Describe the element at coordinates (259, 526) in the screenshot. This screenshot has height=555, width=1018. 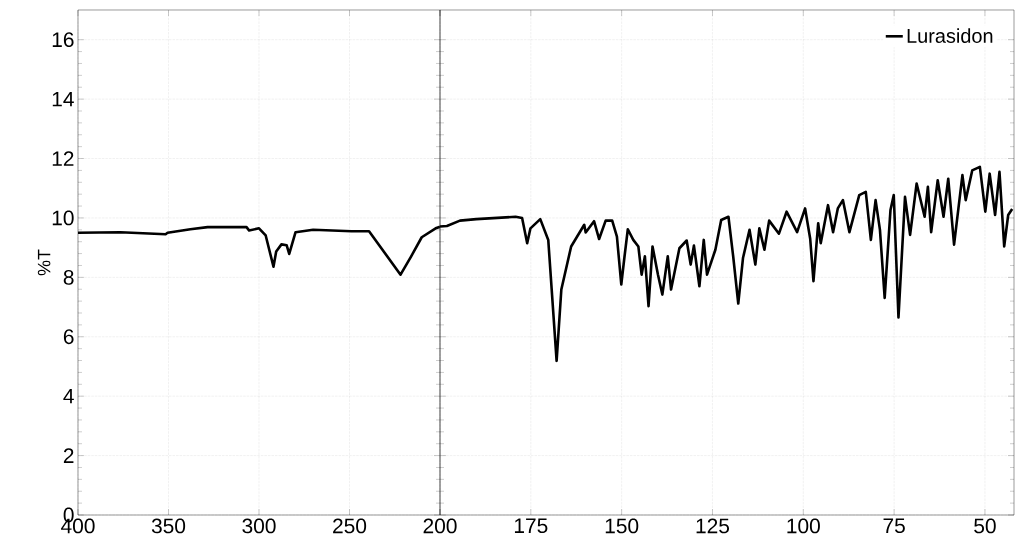
I see `x-tick-label: 300` at that location.